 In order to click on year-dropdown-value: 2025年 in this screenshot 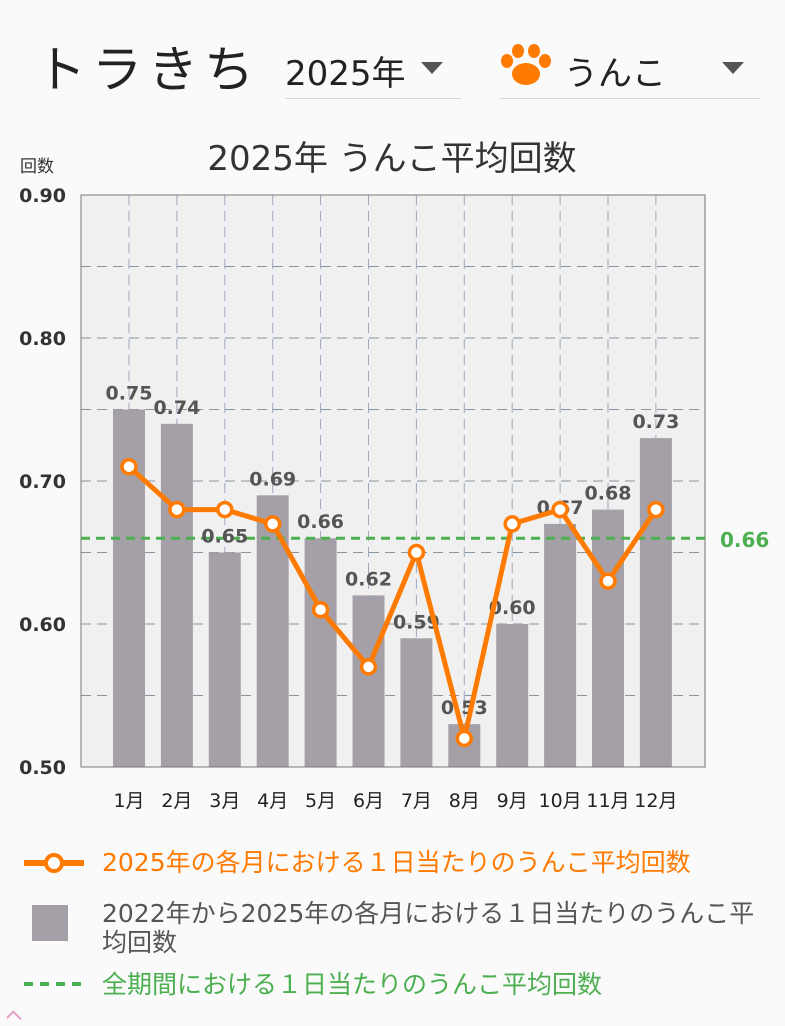, I will do `click(345, 74)`.